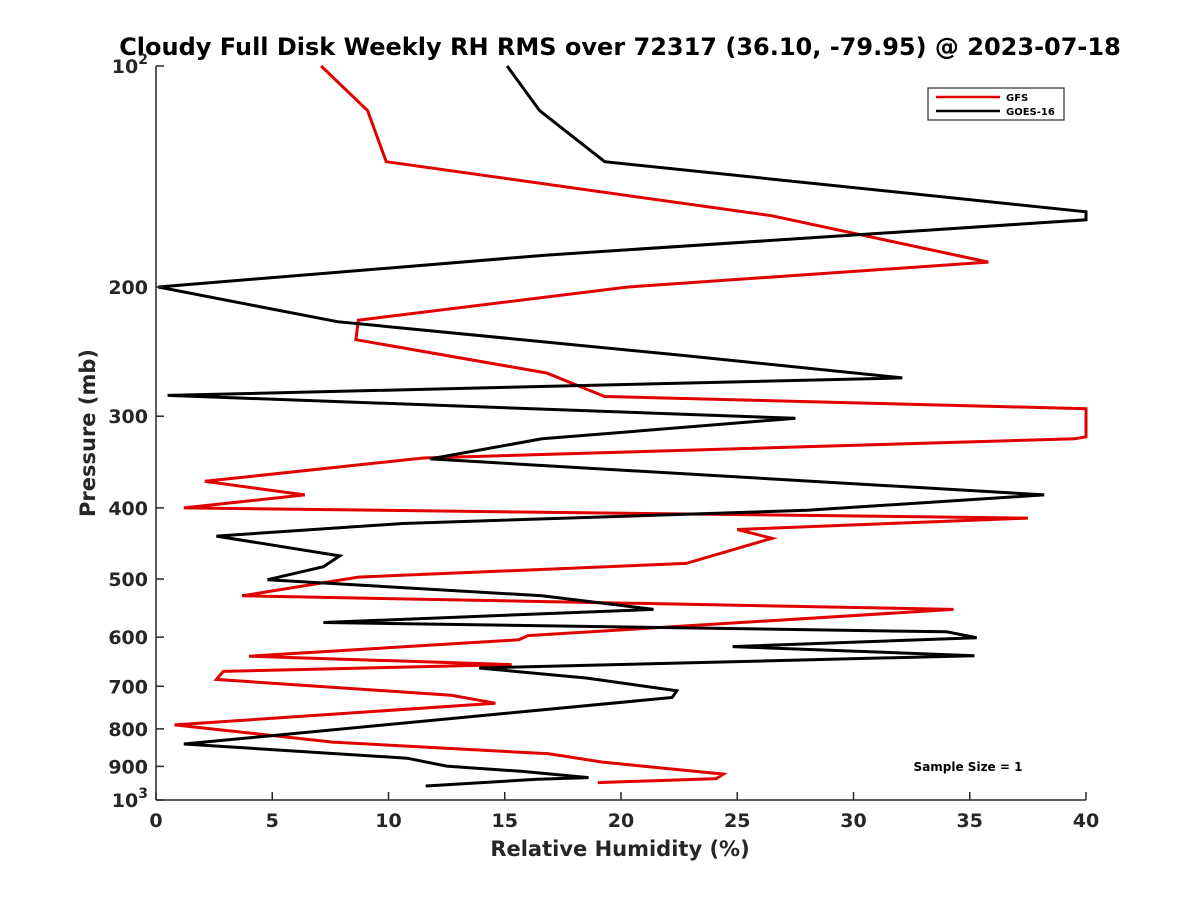 The width and height of the screenshot is (1200, 900). Describe the element at coordinates (1086, 821) in the screenshot. I see `x-tick-label: 40` at that location.